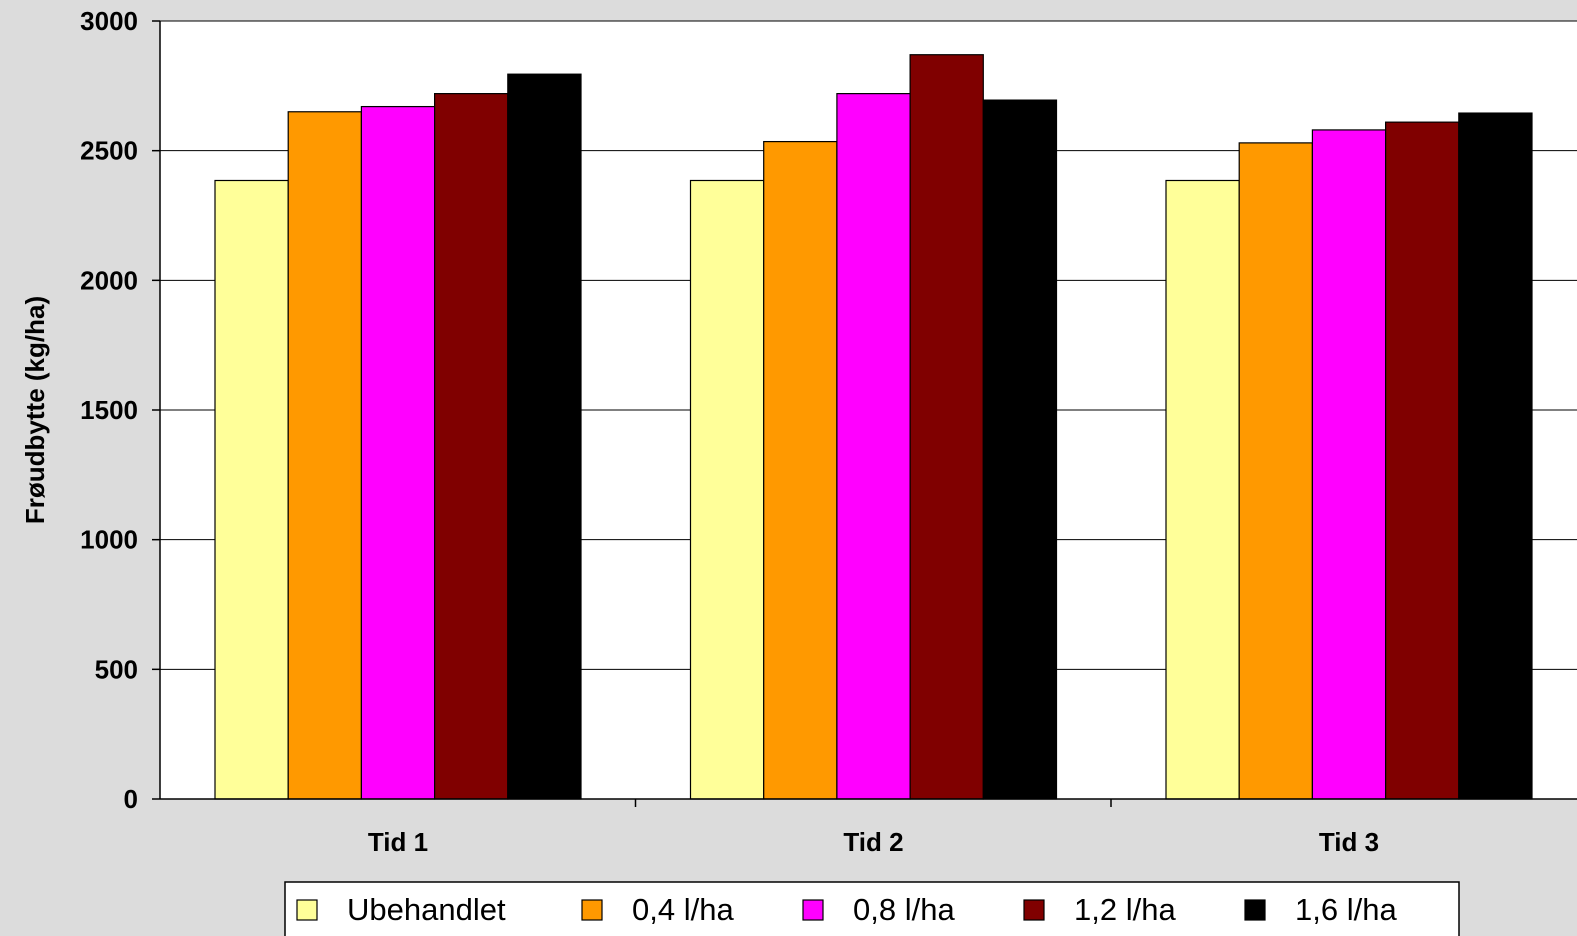 The image size is (1577, 936). What do you see at coordinates (426, 909) in the screenshot?
I see `legend-label: Ubehandlet` at bounding box center [426, 909].